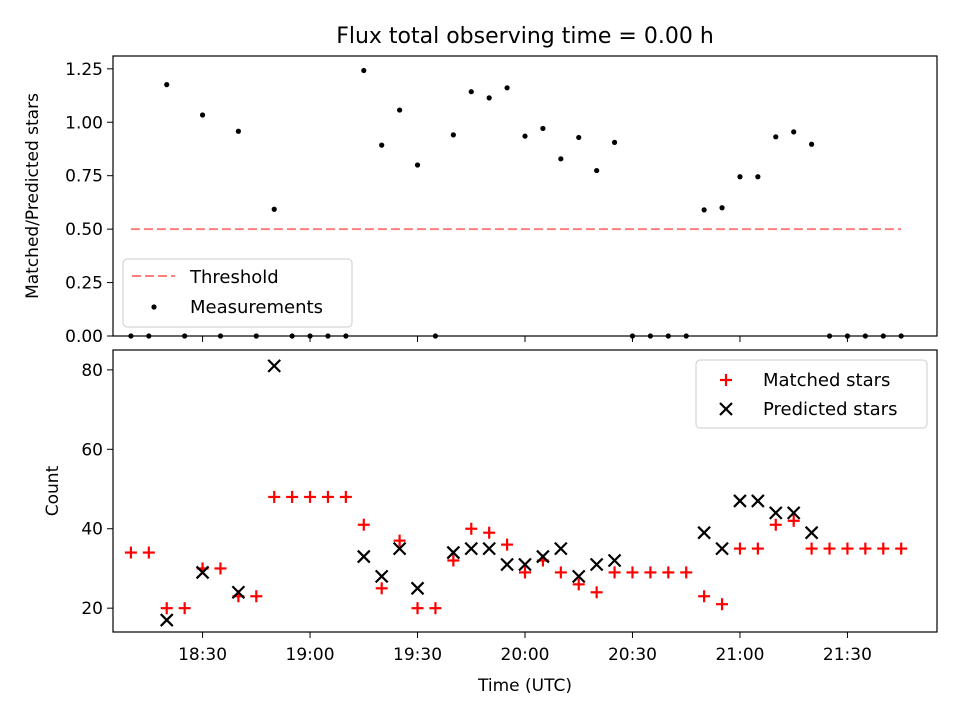 This screenshot has width=960, height=720. What do you see at coordinates (417, 655) in the screenshot?
I see `x-tick-label: 19:30` at bounding box center [417, 655].